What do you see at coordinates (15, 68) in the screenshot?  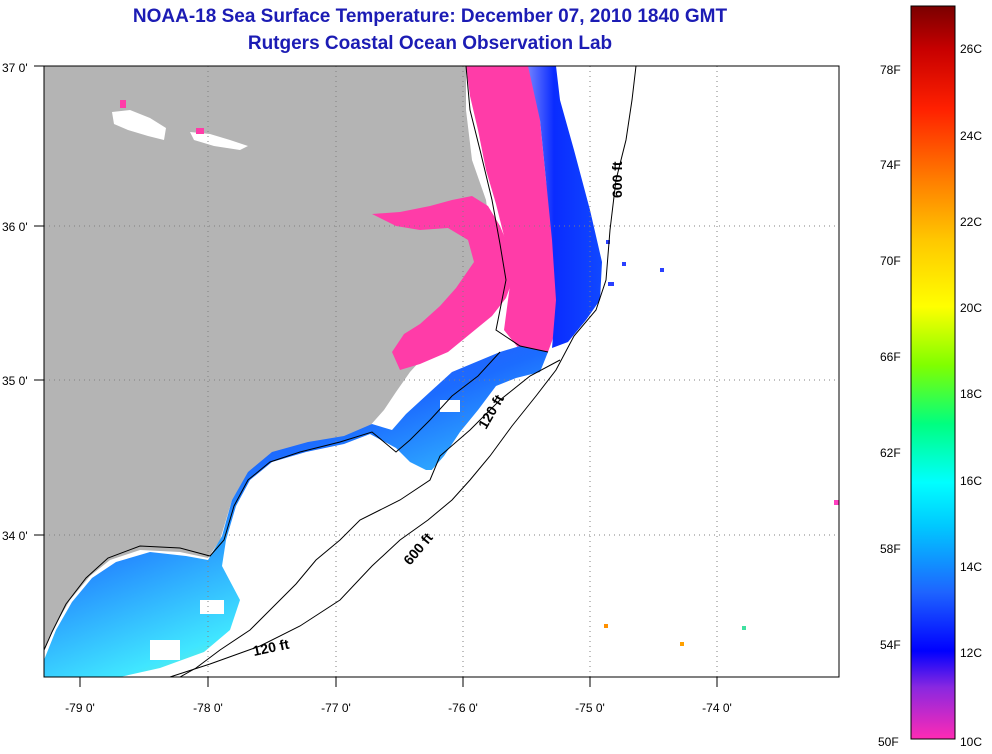 I see `lat-label: 37 0'` at bounding box center [15, 68].